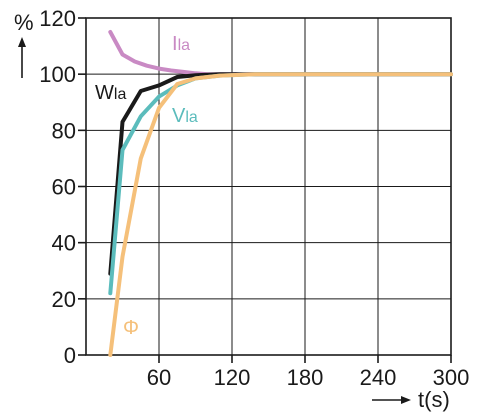 The height and width of the screenshot is (416, 482). What do you see at coordinates (391, 400) in the screenshot?
I see `x-axis-arrow` at bounding box center [391, 400].